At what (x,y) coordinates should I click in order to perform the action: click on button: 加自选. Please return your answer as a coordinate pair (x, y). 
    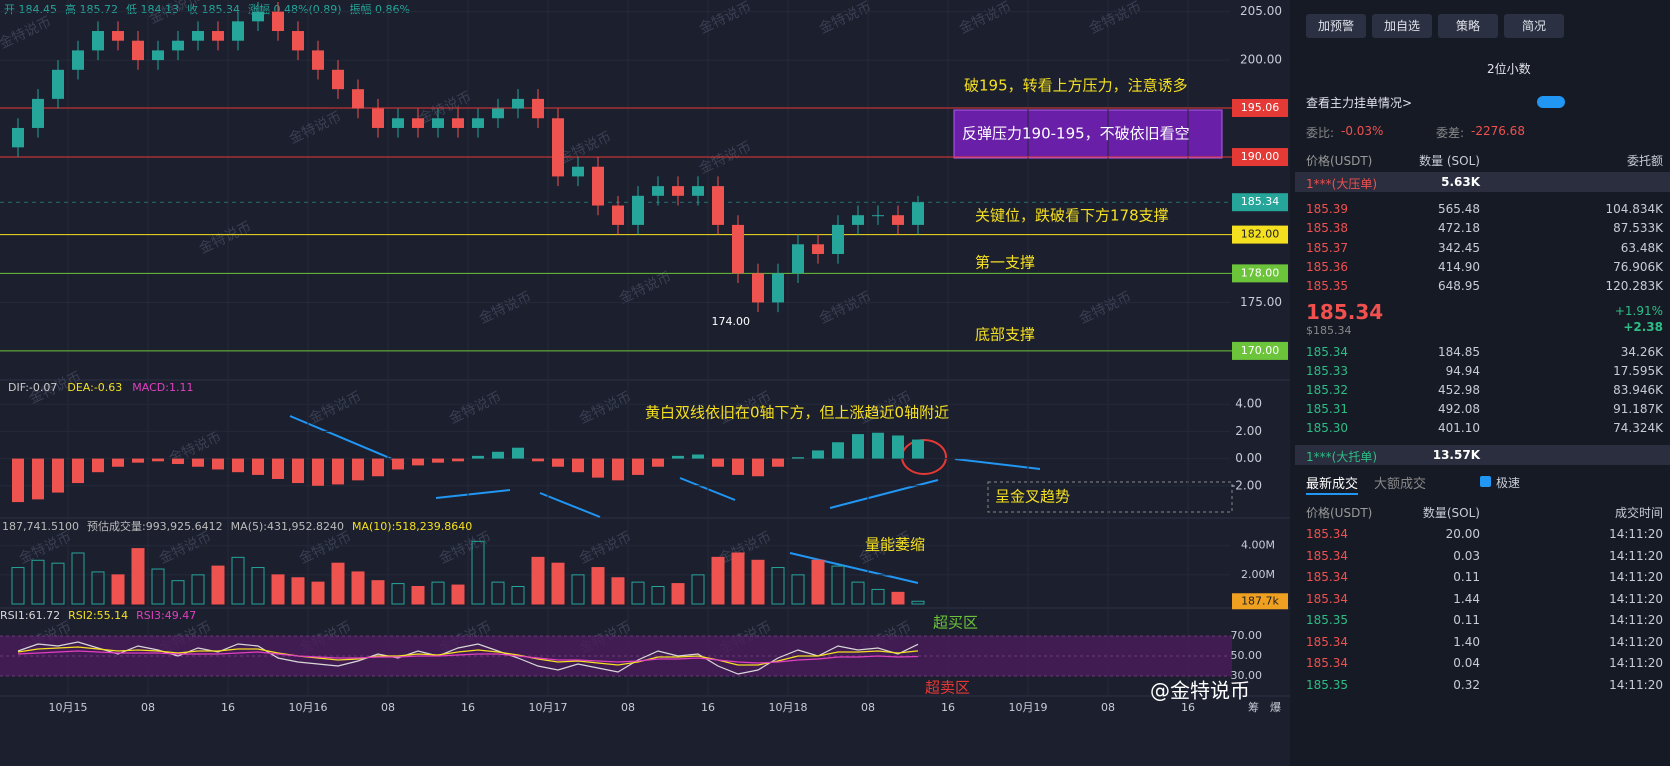
    Looking at the image, I should click on (1402, 26).